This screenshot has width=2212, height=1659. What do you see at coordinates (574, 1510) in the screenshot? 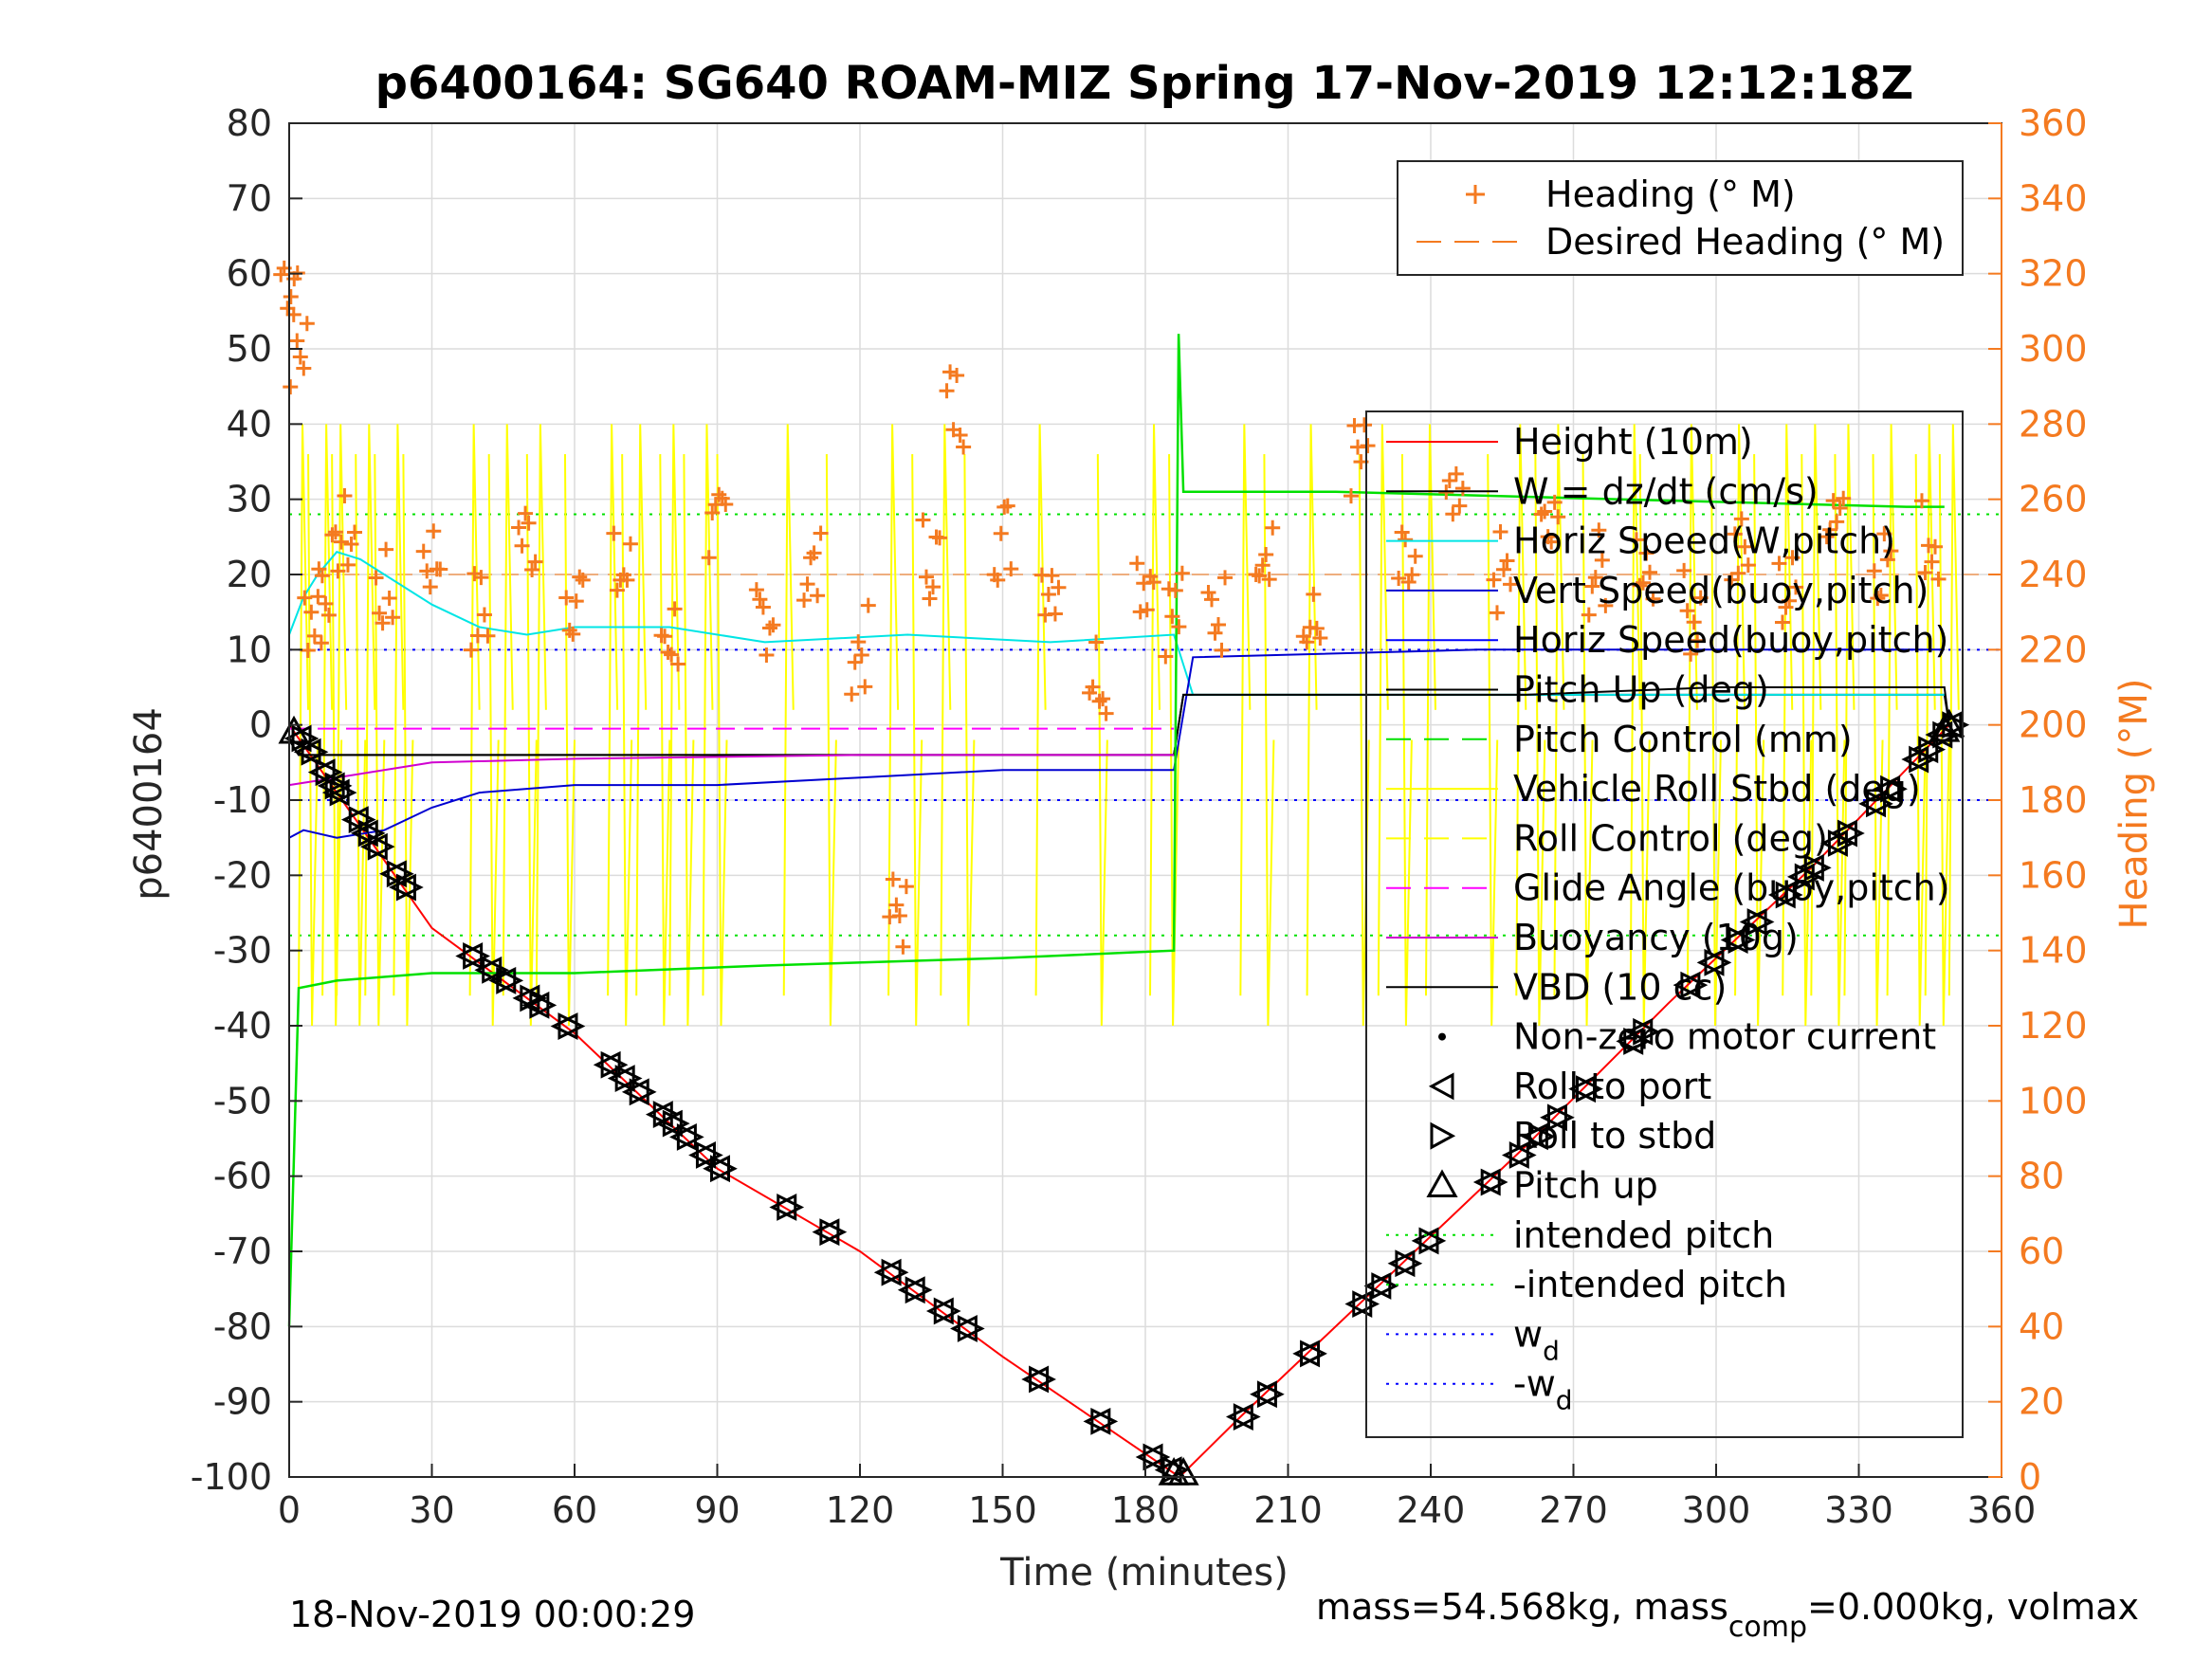
I see `x-tick-label: 60` at bounding box center [574, 1510].